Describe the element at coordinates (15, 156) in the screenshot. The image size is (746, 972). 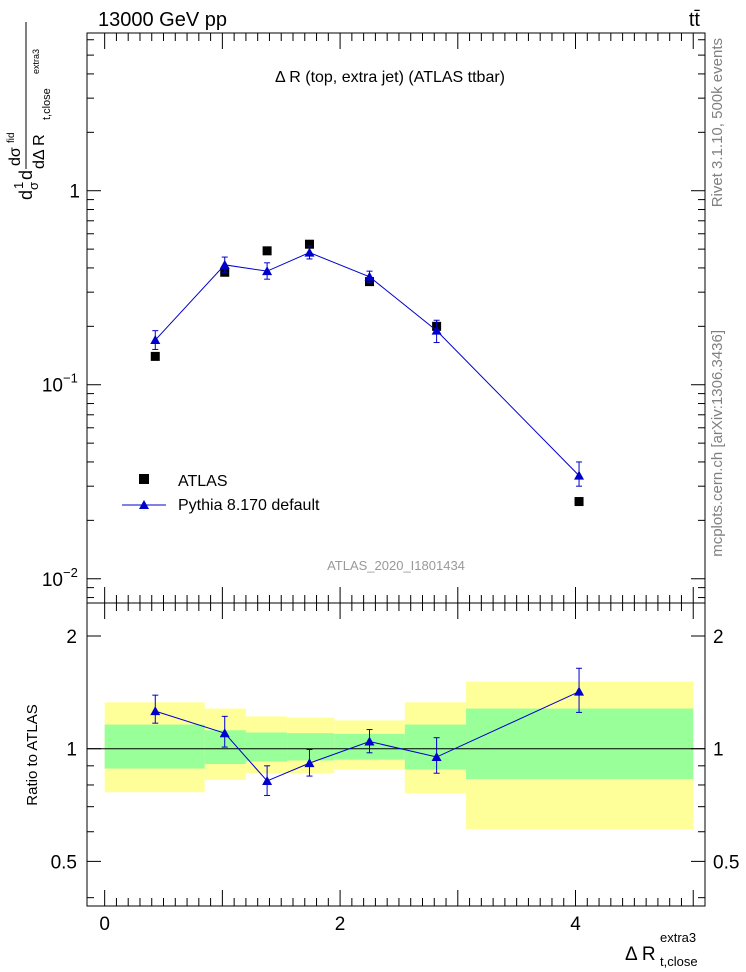
I see `ylabel-num: dσ` at that location.